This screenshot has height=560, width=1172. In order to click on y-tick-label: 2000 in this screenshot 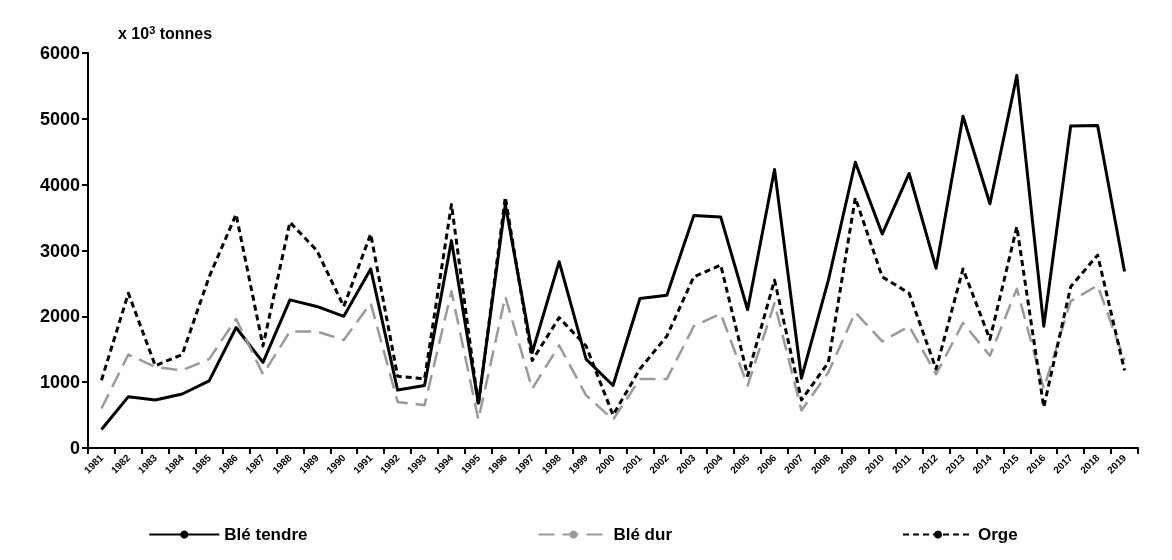, I will do `click(59, 316)`.